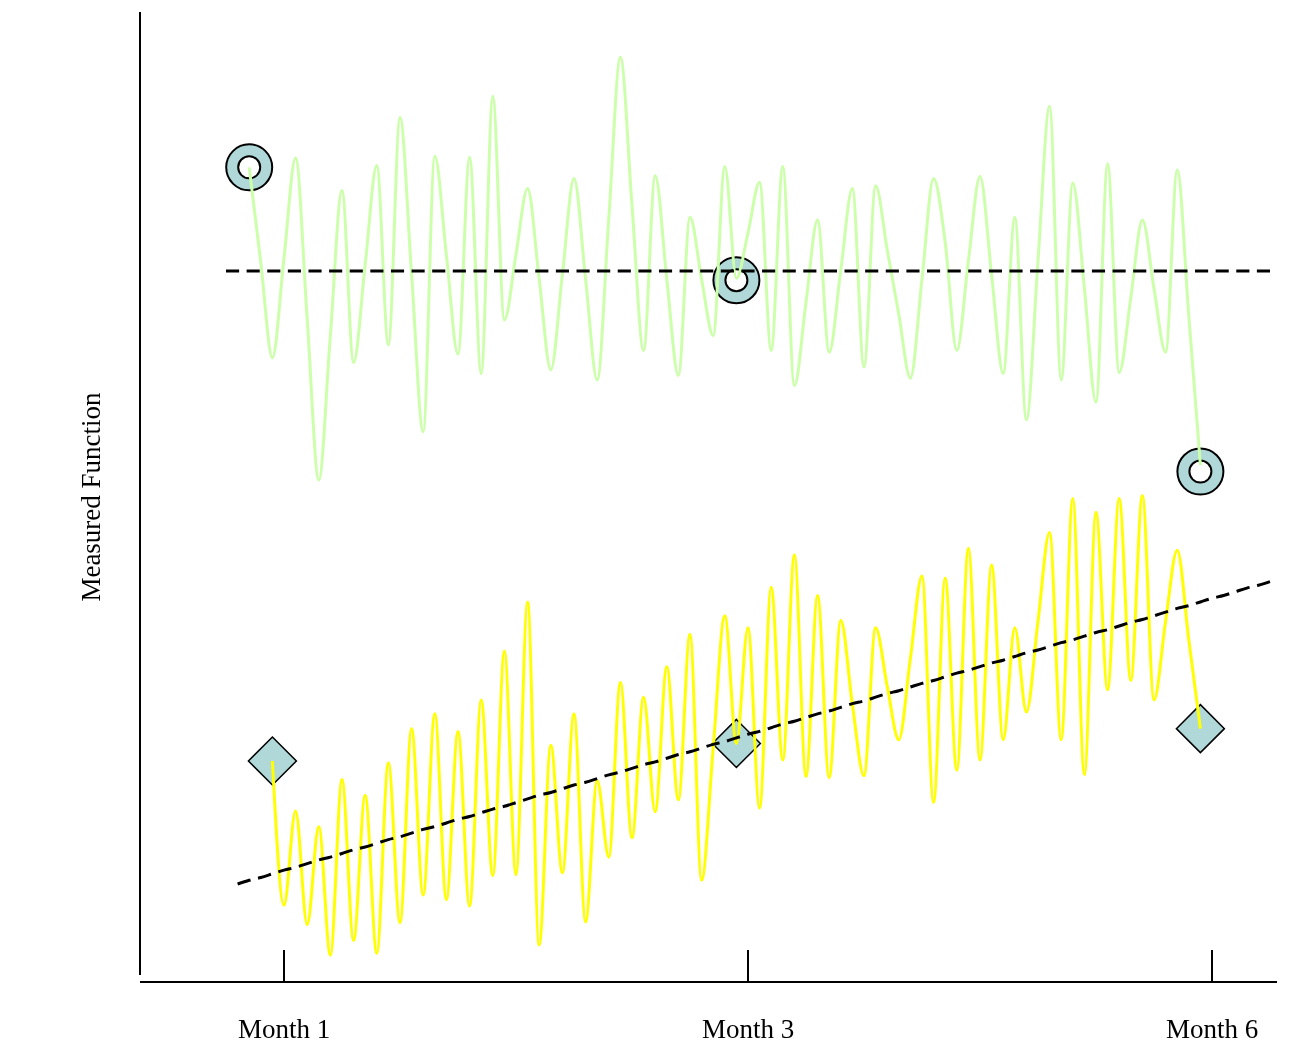  Describe the element at coordinates (284, 1028) in the screenshot. I see `x-tick-label: Month 1` at that location.